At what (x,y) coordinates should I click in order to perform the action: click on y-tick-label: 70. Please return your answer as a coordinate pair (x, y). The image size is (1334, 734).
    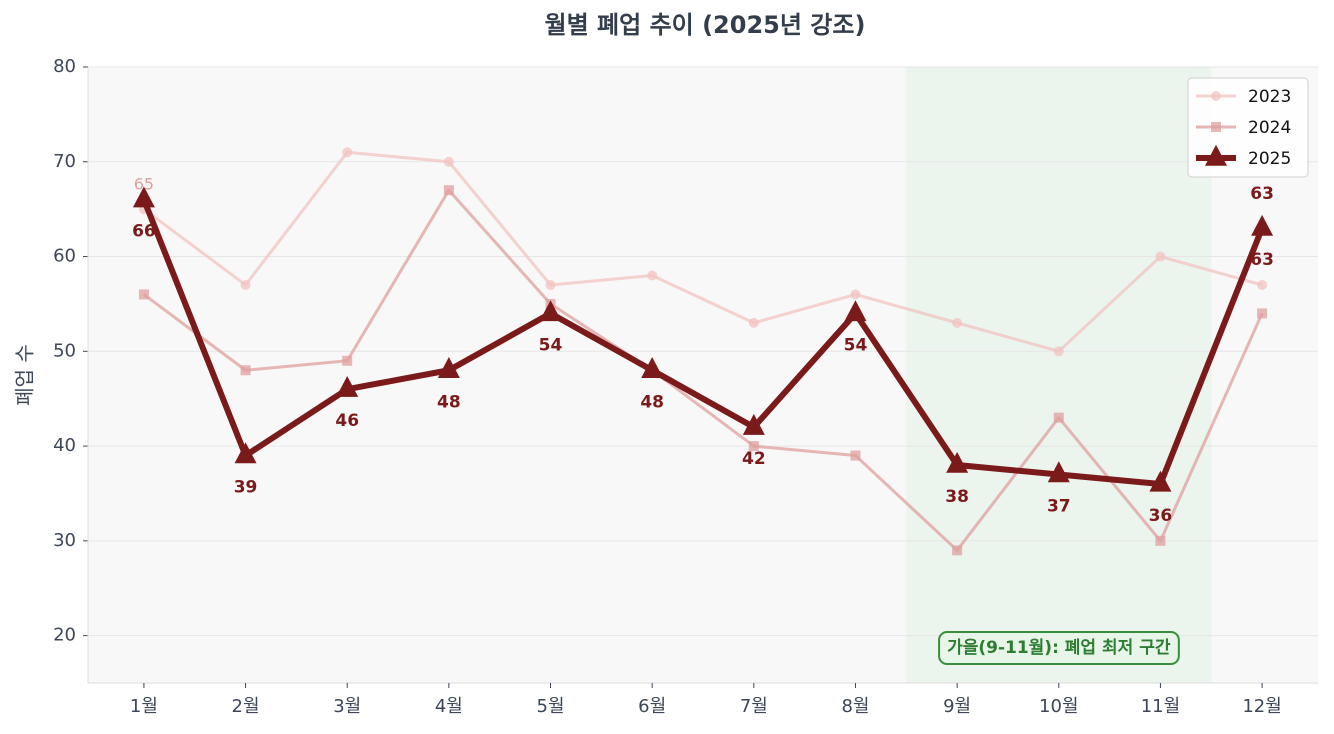
    Looking at the image, I should click on (64, 161).